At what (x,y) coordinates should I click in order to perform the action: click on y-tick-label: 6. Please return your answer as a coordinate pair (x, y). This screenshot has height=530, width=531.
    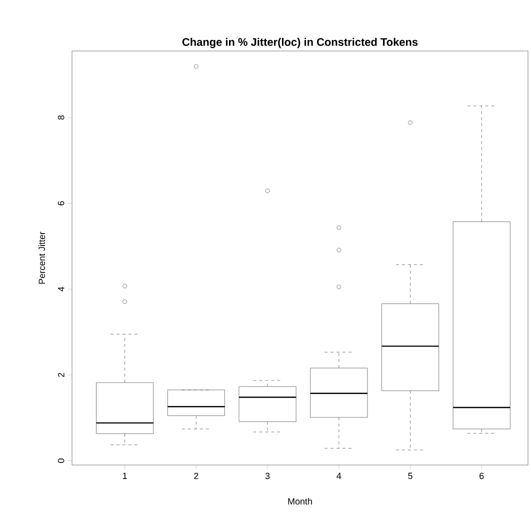
    Looking at the image, I should click on (61, 203).